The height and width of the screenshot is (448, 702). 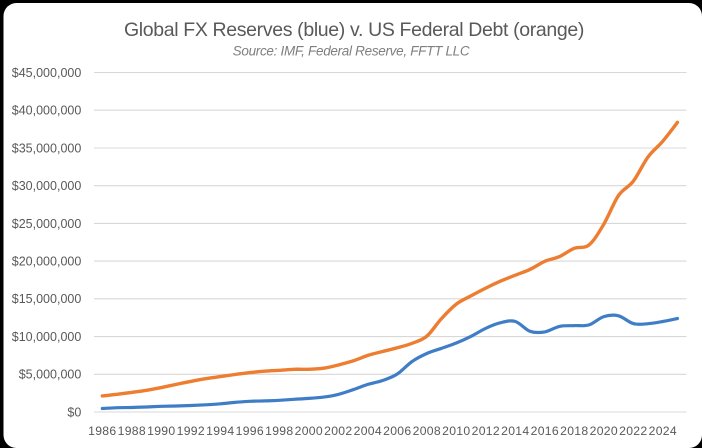 I want to click on svg-text: 2010, so click(x=456, y=431).